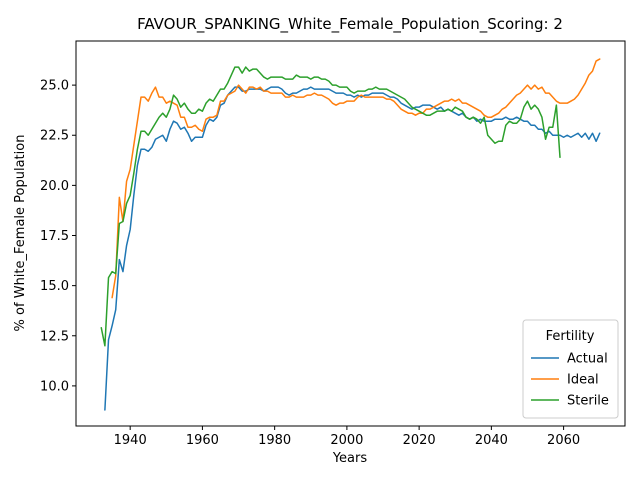  Describe the element at coordinates (20, 233) in the screenshot. I see `y-axis-label: % of White_Female Population` at that location.